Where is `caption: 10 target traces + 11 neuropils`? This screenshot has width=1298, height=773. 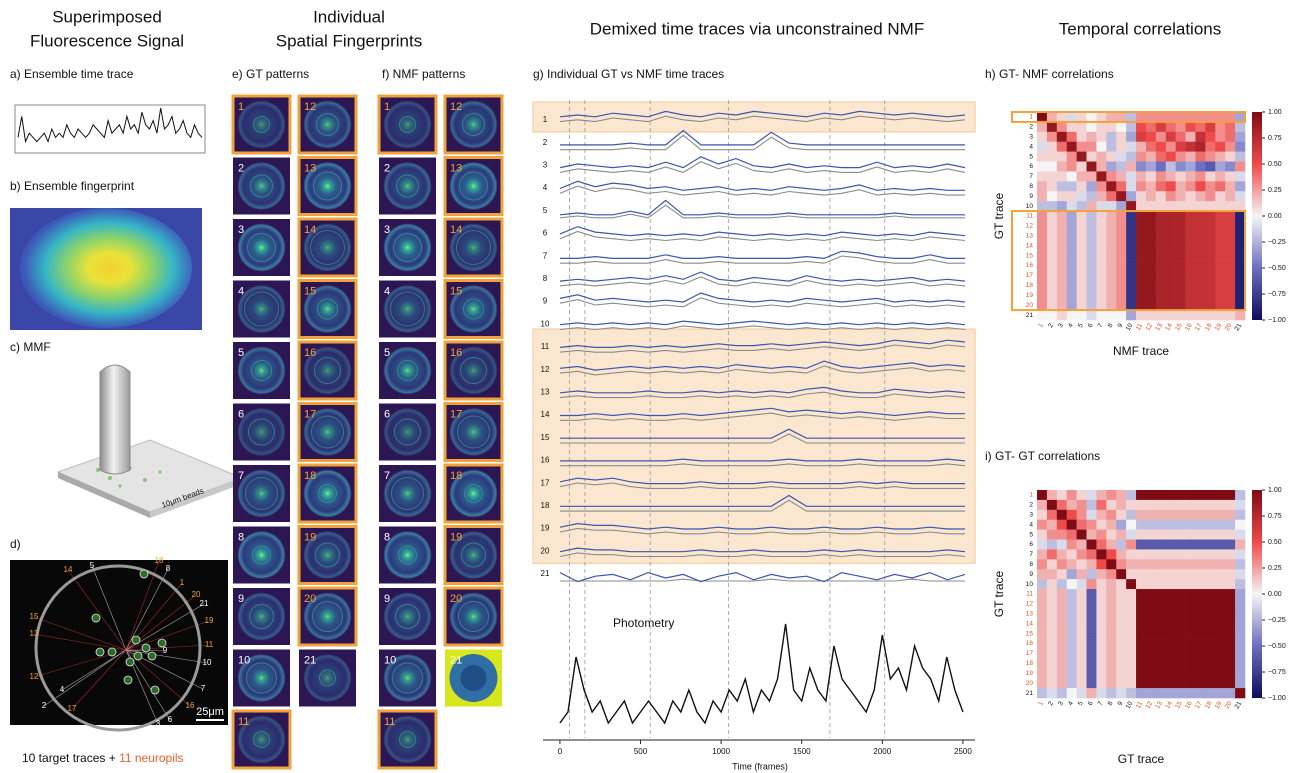 caption: 10 target traces + 11 neuropils is located at coordinates (103, 758).